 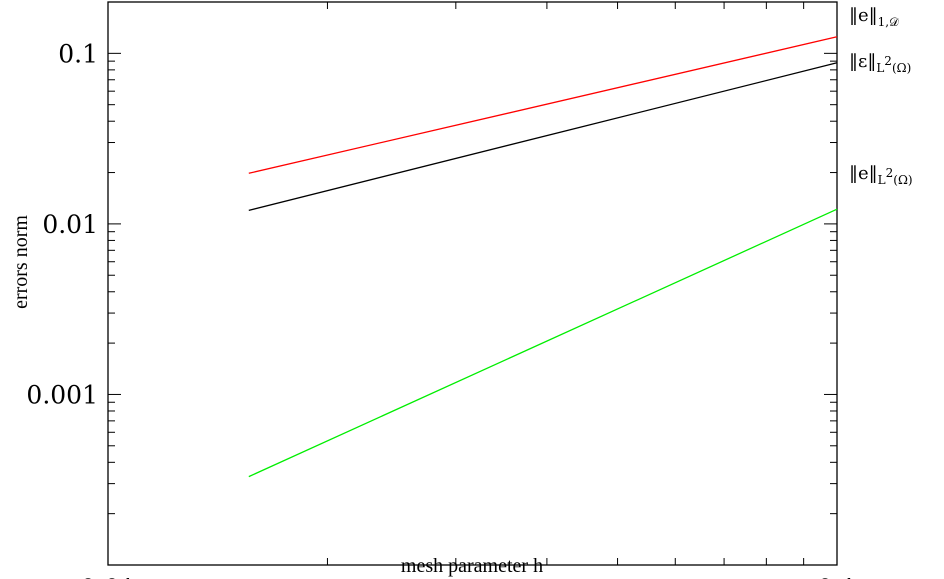 What do you see at coordinates (78, 53) in the screenshot?
I see `y-tick-label: 0.1` at bounding box center [78, 53].